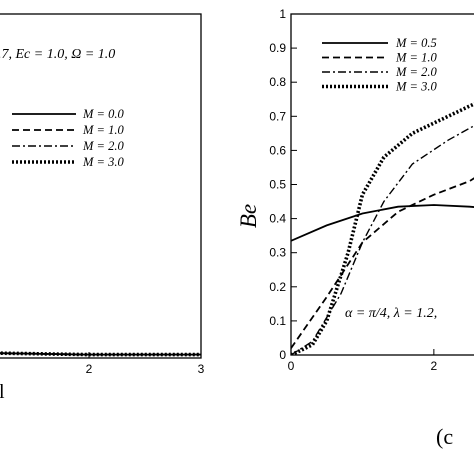 The height and width of the screenshot is (474, 474). Describe the element at coordinates (416, 43) in the screenshot. I see `legend-label-1: M = 0.5` at that location.